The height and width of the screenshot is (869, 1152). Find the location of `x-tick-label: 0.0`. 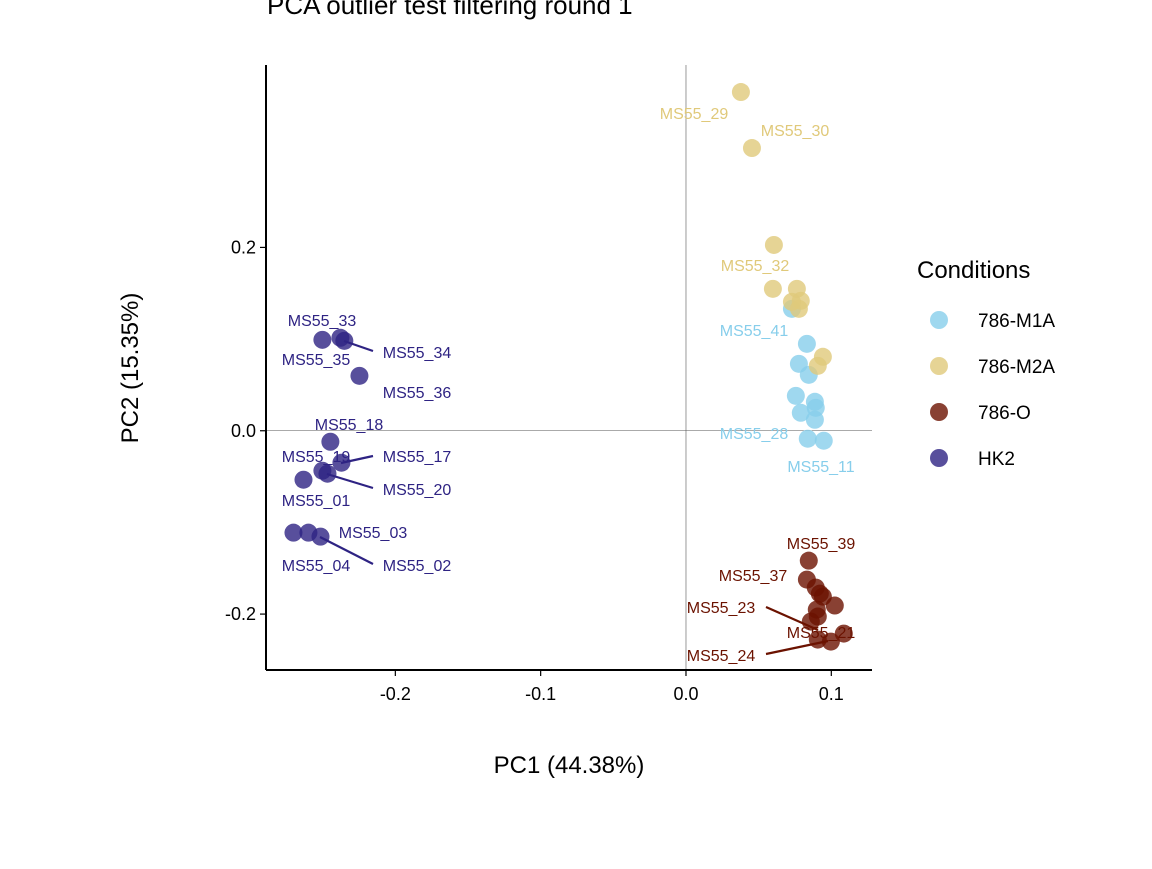

x-tick-label: 0.0 is located at coordinates (685, 694).